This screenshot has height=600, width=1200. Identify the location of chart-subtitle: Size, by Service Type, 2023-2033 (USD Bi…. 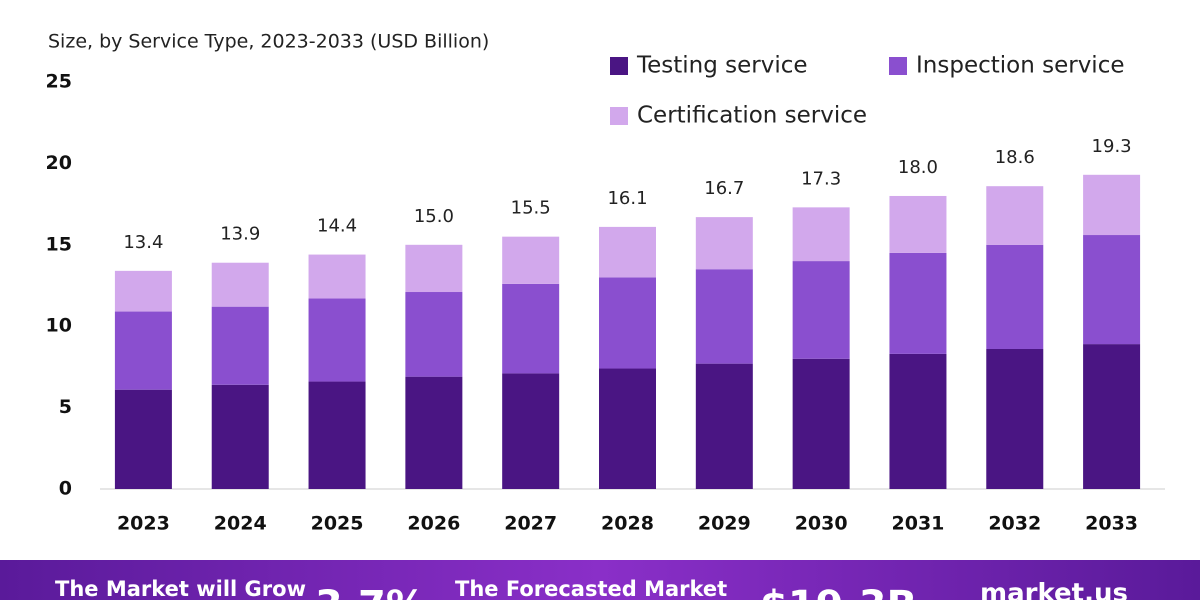
(268, 42).